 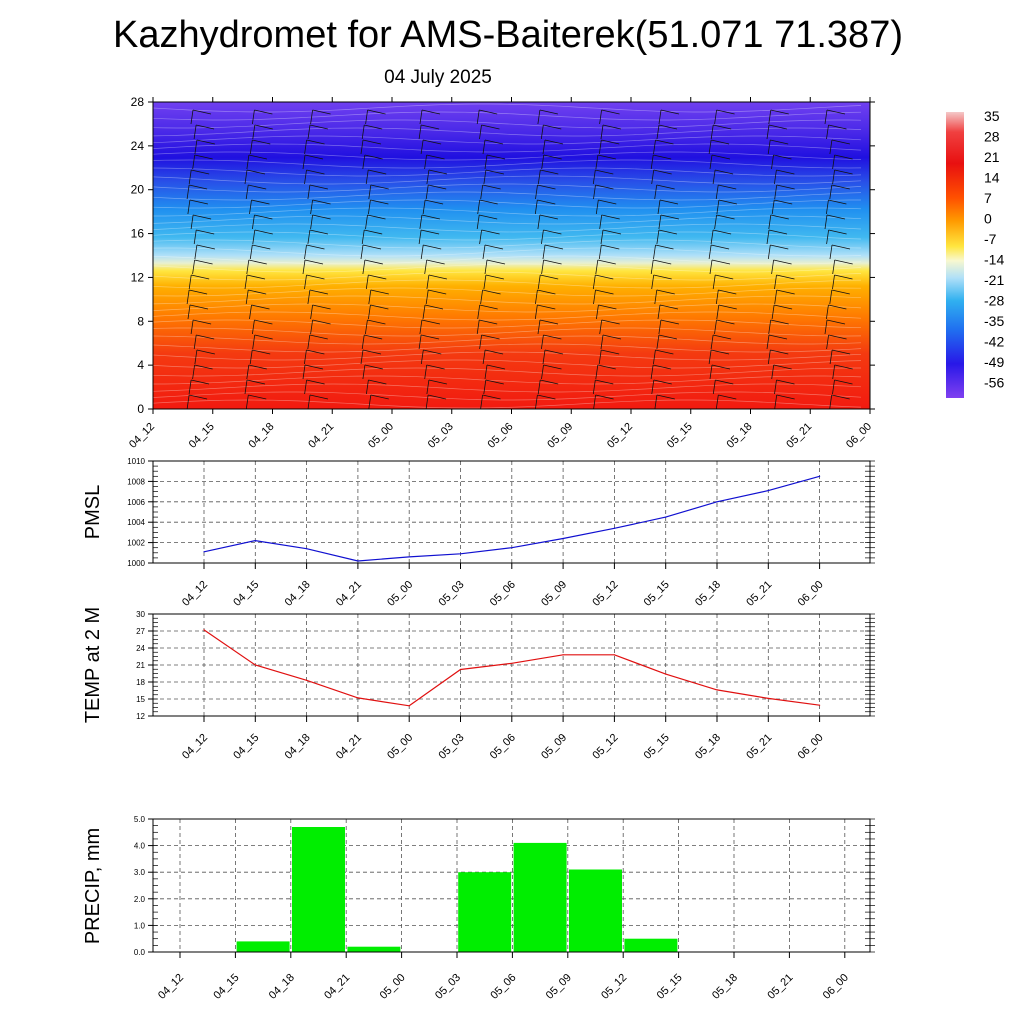 I want to click on heatmap-x-tick-label: 05_12, so click(x=620, y=436).